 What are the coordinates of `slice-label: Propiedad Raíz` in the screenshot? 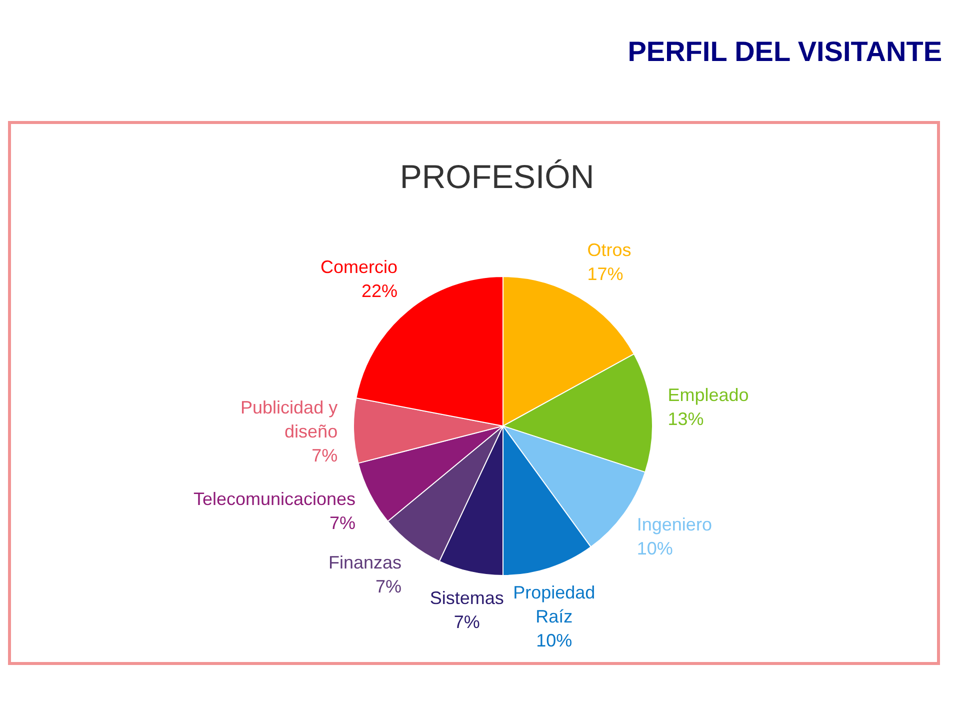 It's located at (554, 604).